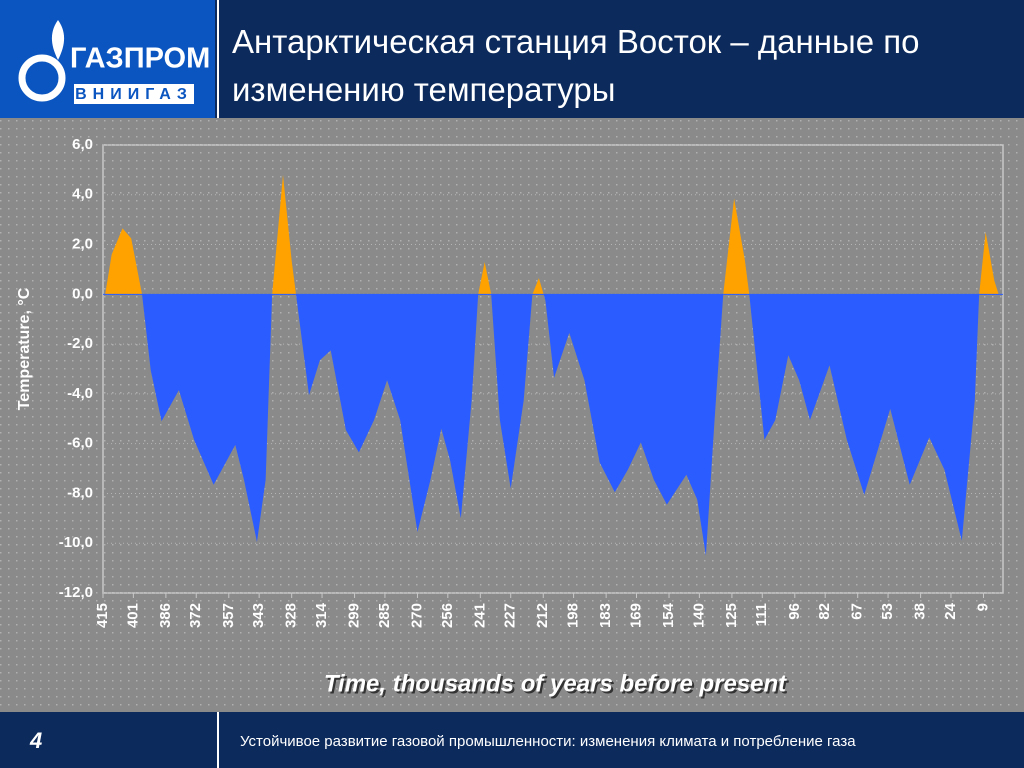 The height and width of the screenshot is (768, 1024). I want to click on x-axis-label-shadow: Time, thousands of years before present, so click(557, 685).